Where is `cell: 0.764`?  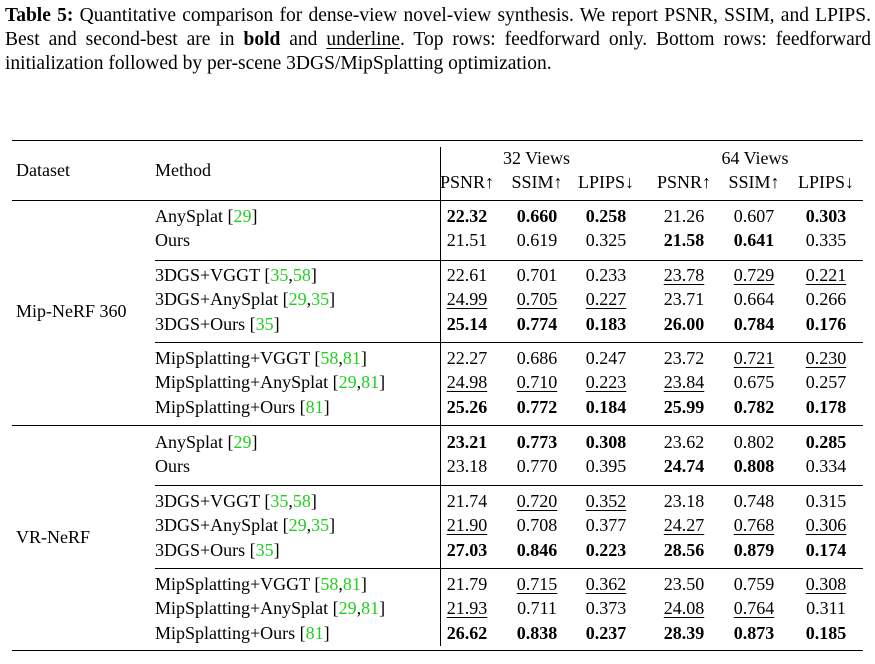 cell: 0.764 is located at coordinates (754, 608).